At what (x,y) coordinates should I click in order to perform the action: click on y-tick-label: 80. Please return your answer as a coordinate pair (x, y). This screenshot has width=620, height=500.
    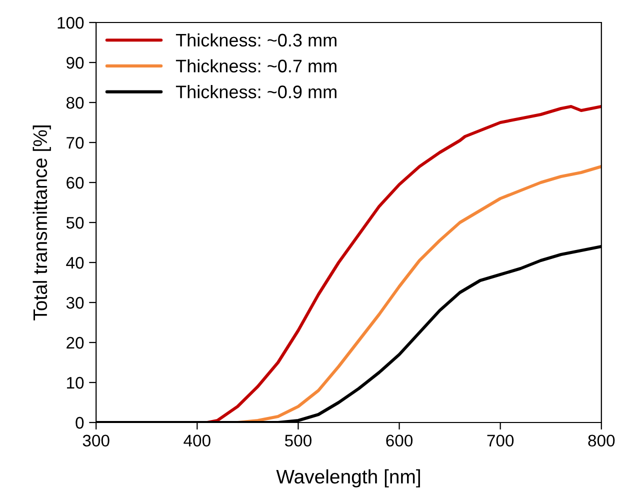
    Looking at the image, I should click on (75, 102).